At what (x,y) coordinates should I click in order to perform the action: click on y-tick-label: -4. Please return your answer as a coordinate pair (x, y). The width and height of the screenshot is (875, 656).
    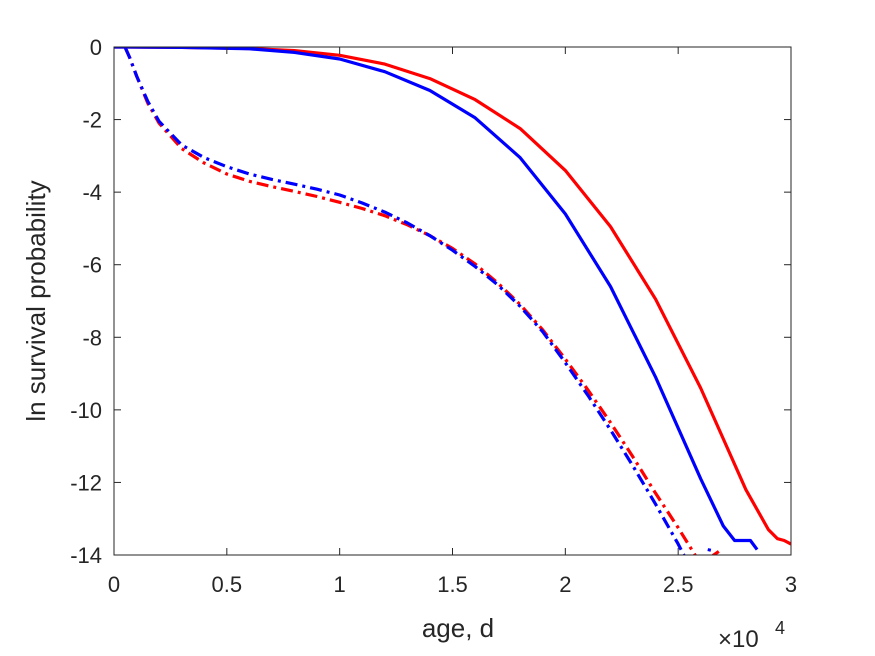
    Looking at the image, I should click on (92, 192).